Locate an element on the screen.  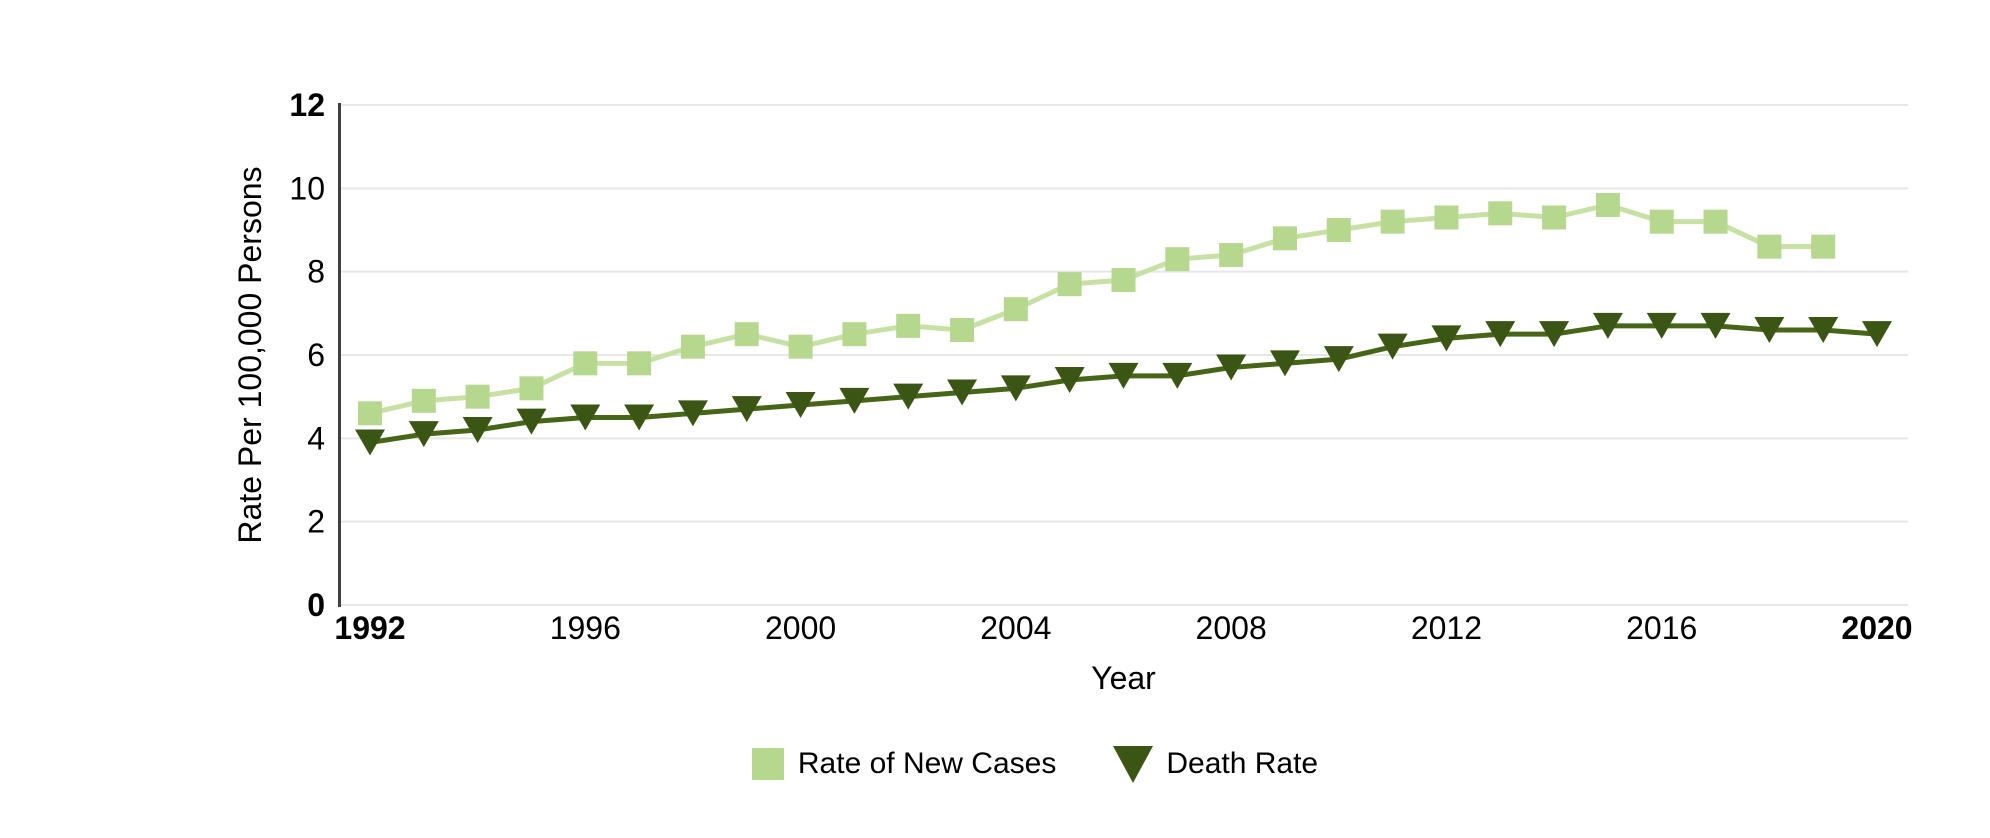
death-rate-point-1993 is located at coordinates (423, 434).